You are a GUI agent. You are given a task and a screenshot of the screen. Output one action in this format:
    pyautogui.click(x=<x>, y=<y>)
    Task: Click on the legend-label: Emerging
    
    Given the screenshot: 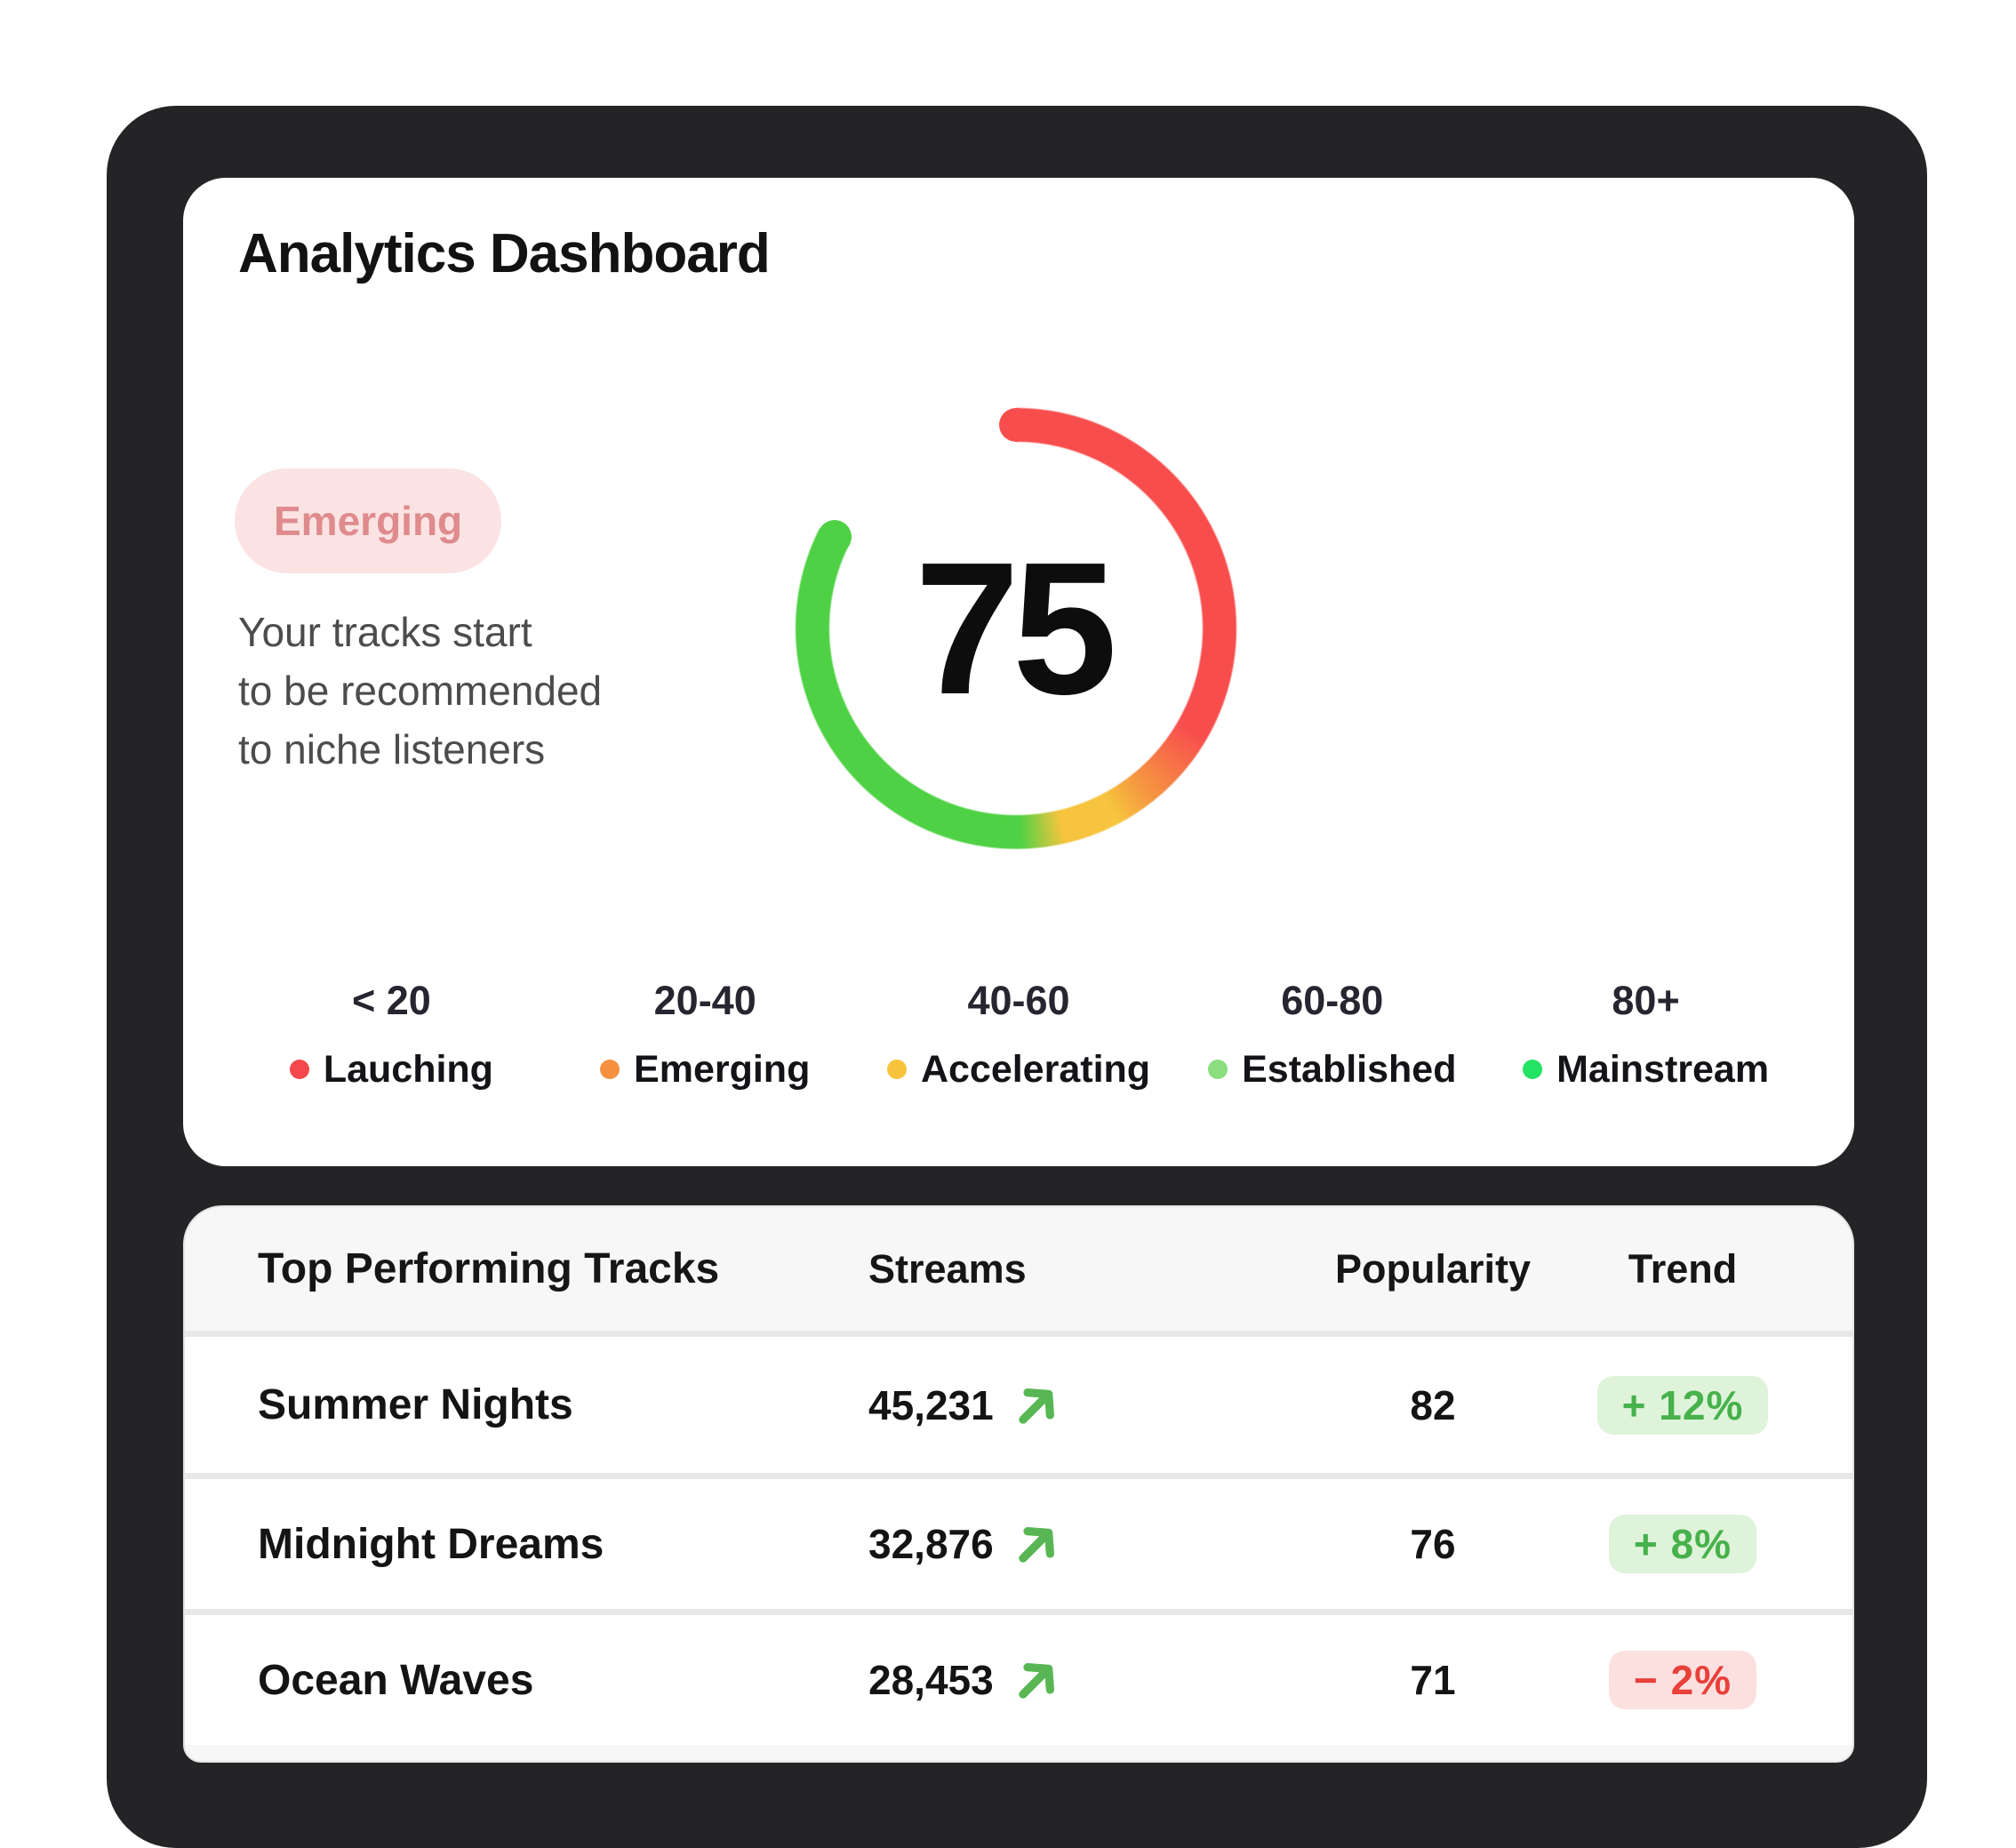 What is the action you would take?
    pyautogui.click(x=722, y=1069)
    